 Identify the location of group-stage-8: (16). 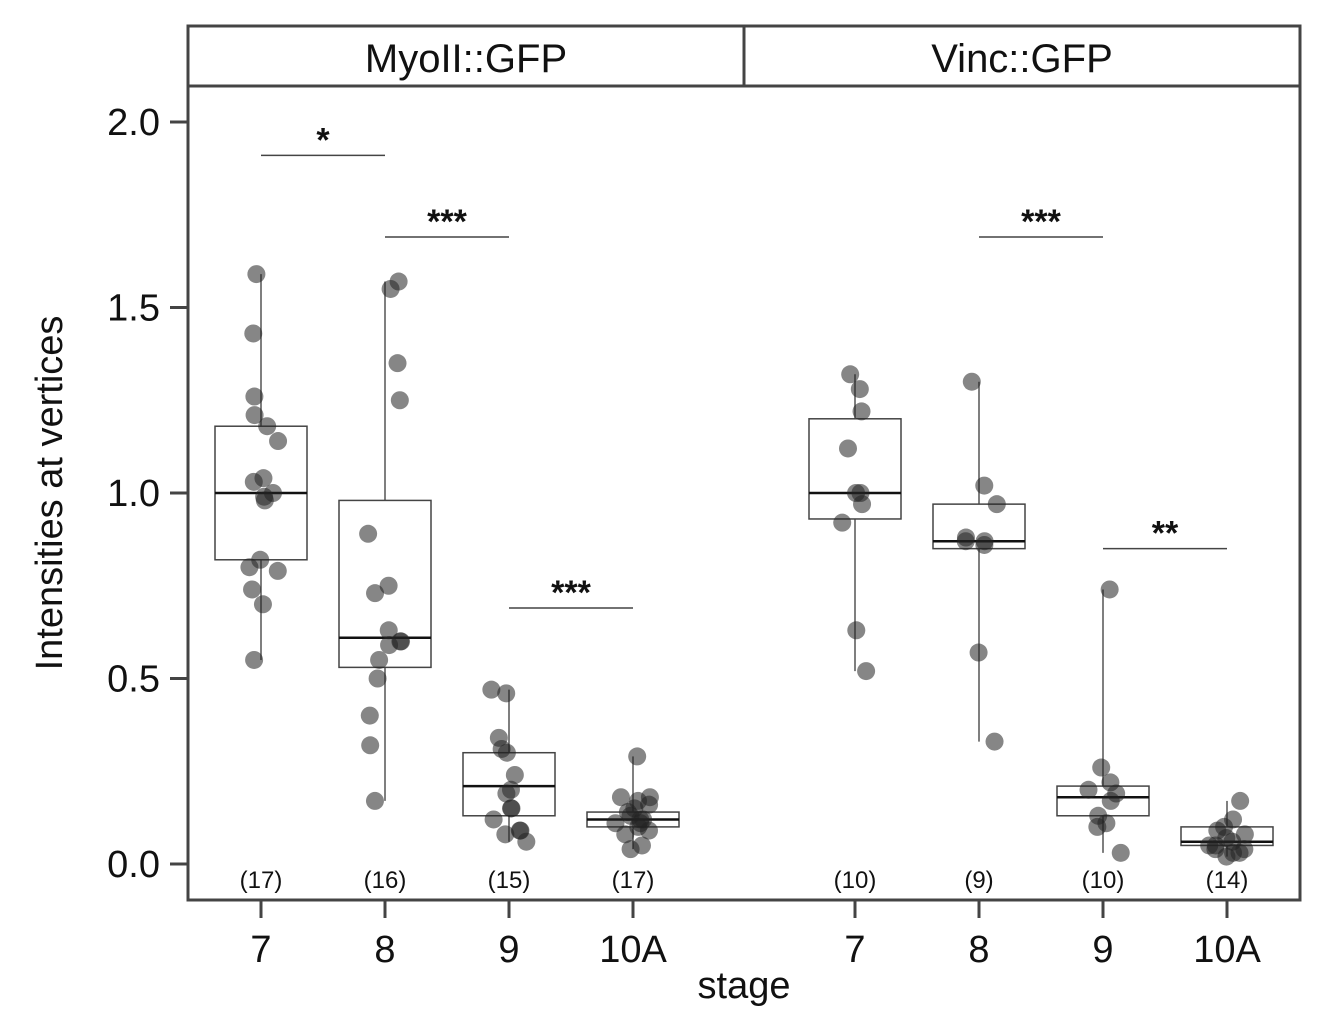
(385, 583).